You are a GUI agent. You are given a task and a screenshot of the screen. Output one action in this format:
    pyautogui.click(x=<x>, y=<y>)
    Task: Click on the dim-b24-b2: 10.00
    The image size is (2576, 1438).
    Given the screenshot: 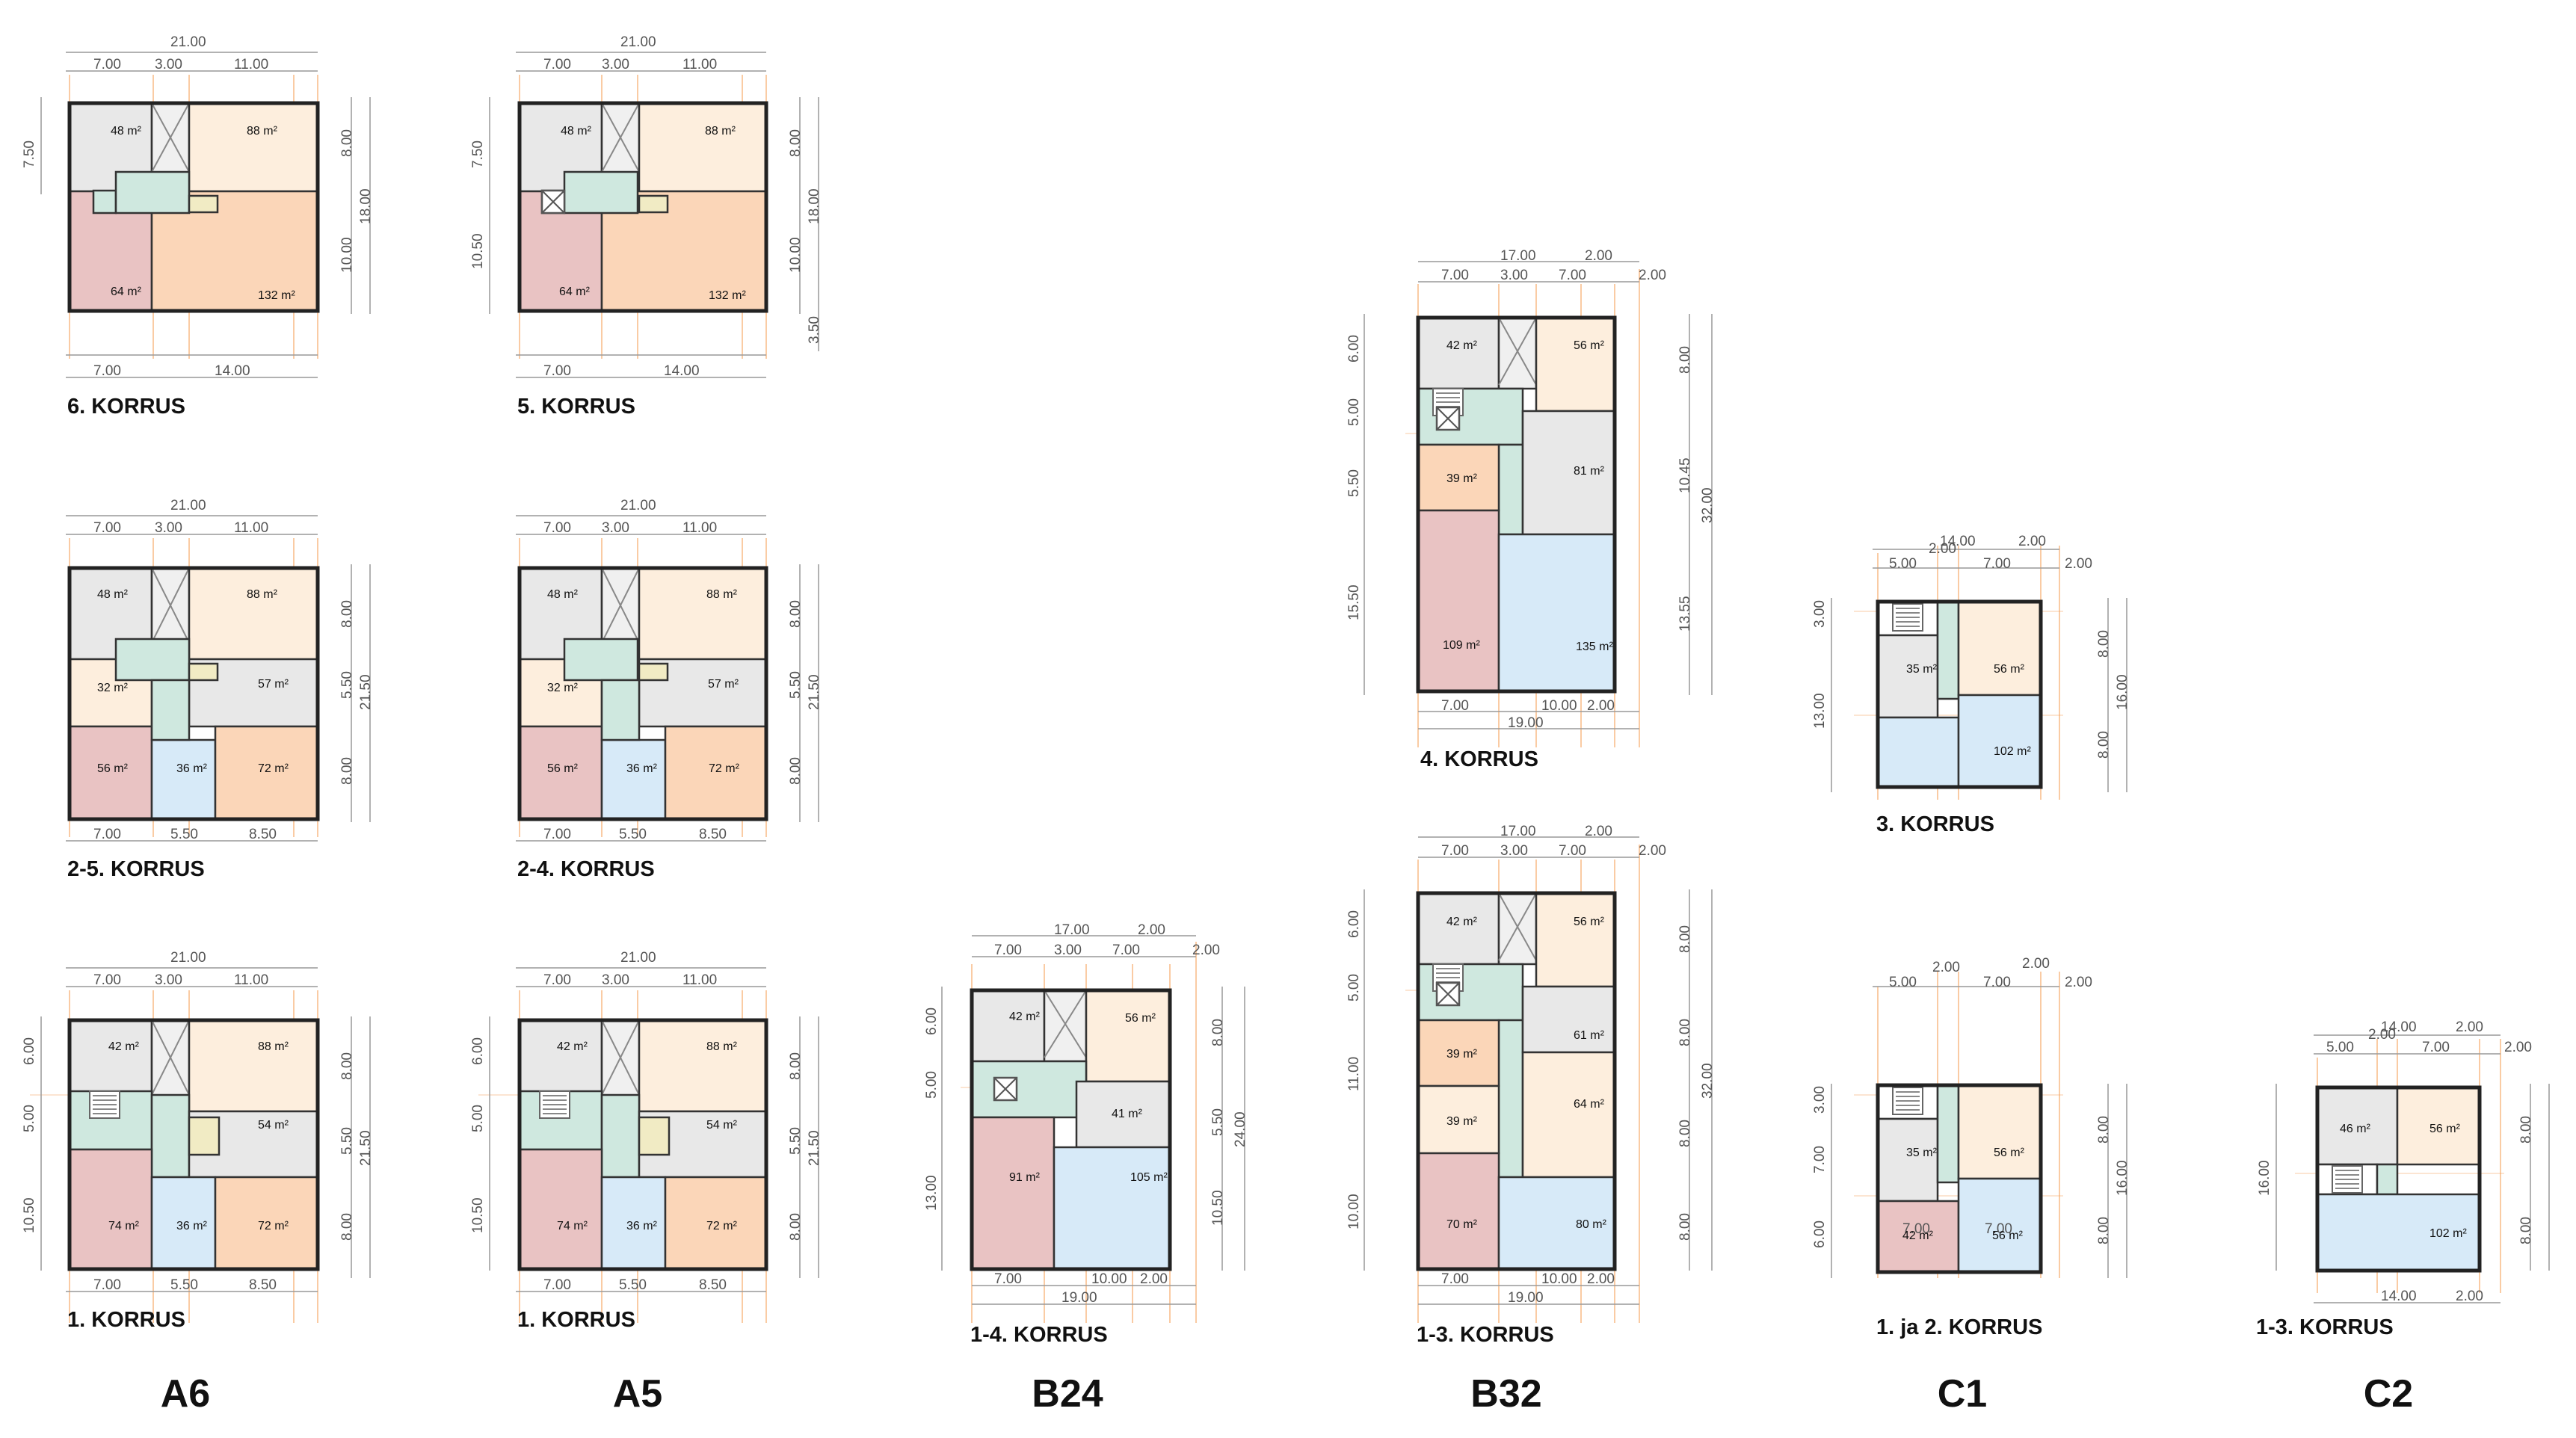 What is the action you would take?
    pyautogui.click(x=1109, y=1279)
    